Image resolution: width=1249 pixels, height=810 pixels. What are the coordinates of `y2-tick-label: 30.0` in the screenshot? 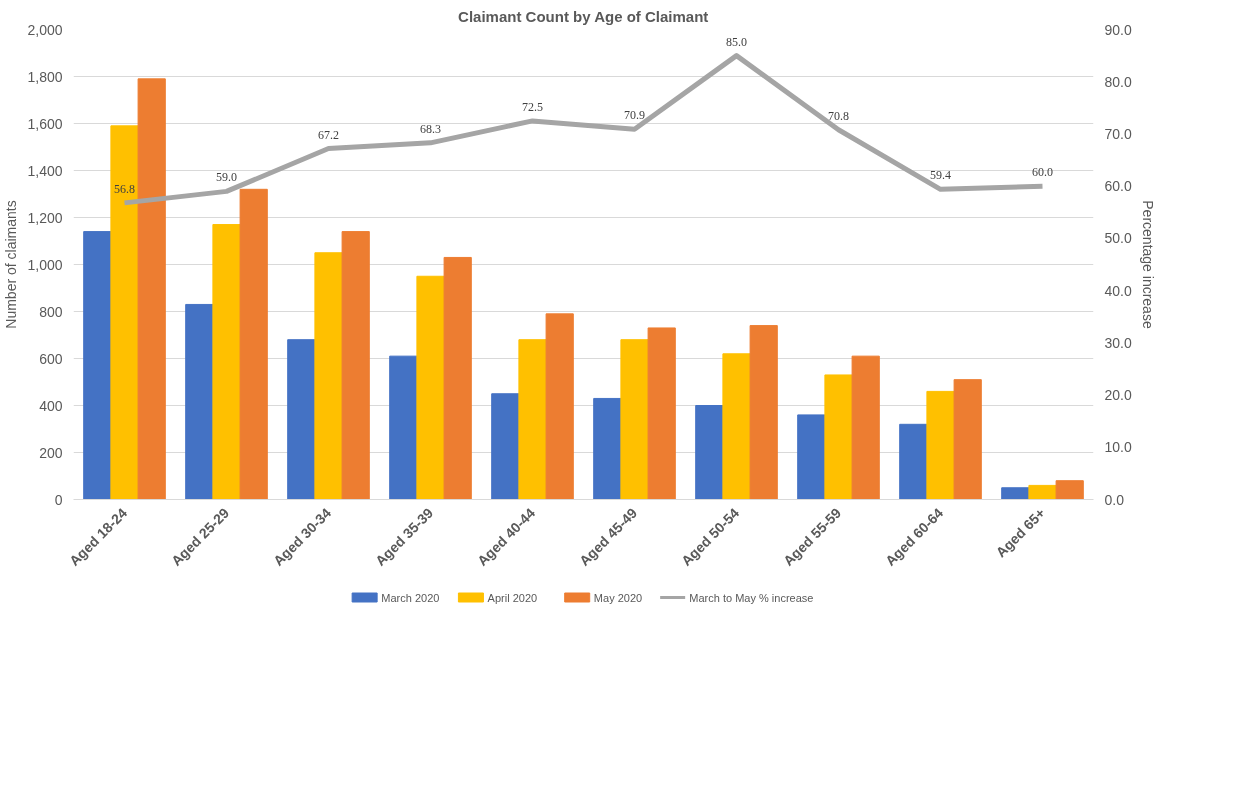 It's located at (1118, 342).